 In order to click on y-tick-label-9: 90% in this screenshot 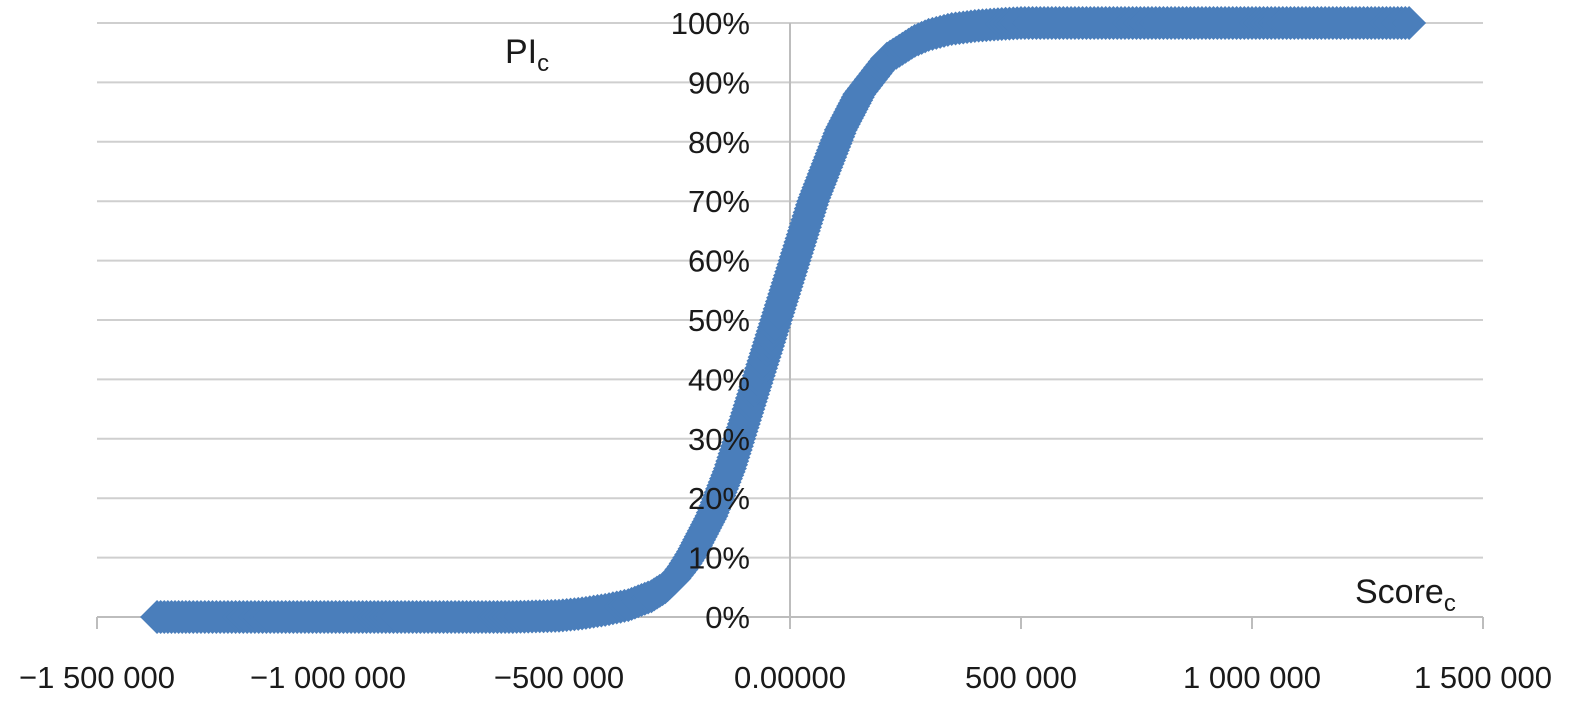, I will do `click(719, 82)`.